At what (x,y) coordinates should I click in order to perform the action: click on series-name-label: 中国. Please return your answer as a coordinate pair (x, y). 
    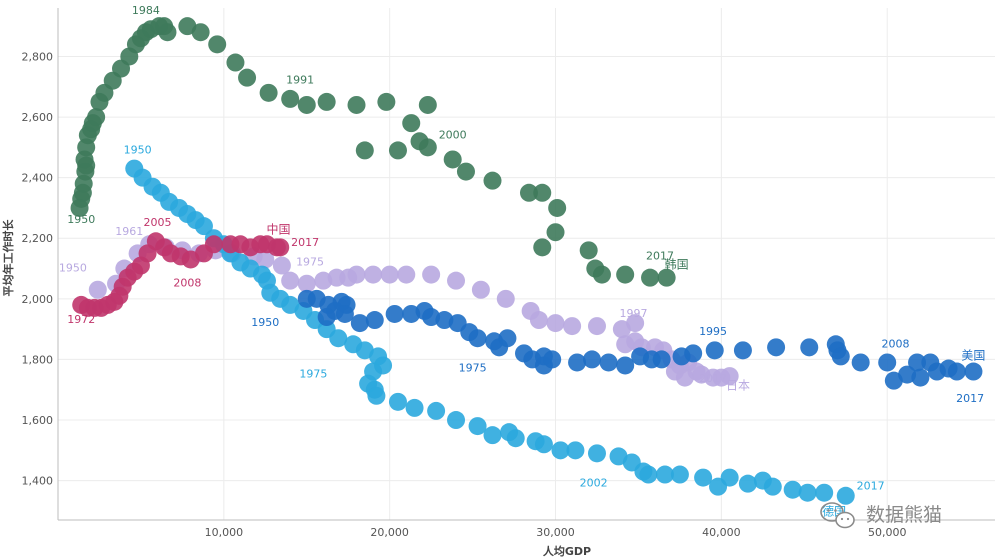
    Looking at the image, I should click on (279, 229).